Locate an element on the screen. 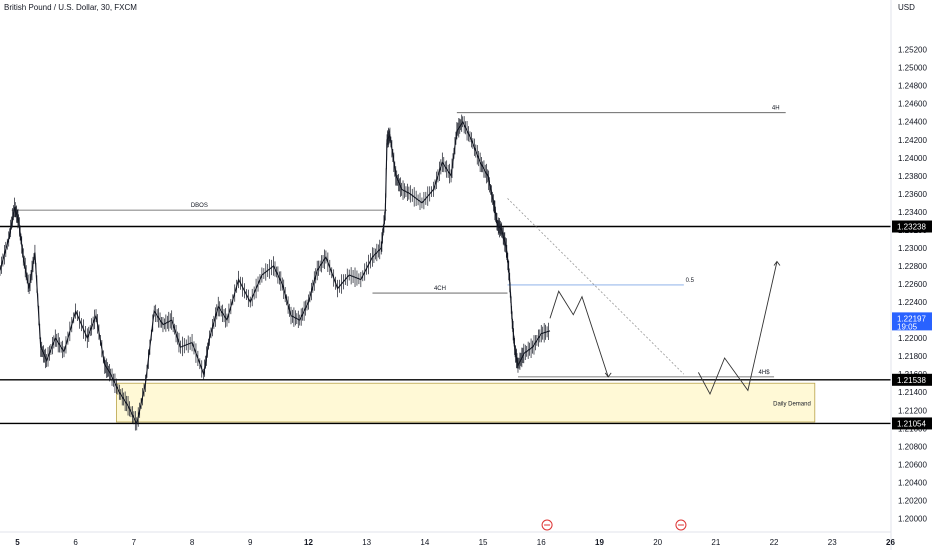 This screenshot has height=550, width=932. y-tick-label: 1.24000 is located at coordinates (912, 158).